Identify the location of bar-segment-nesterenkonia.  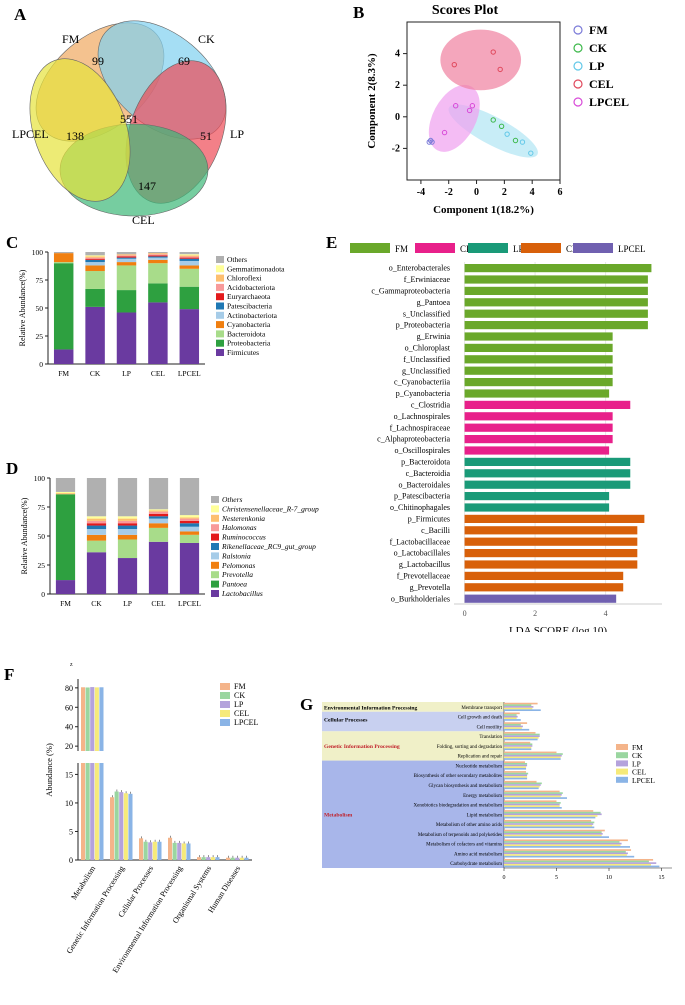
(158, 511).